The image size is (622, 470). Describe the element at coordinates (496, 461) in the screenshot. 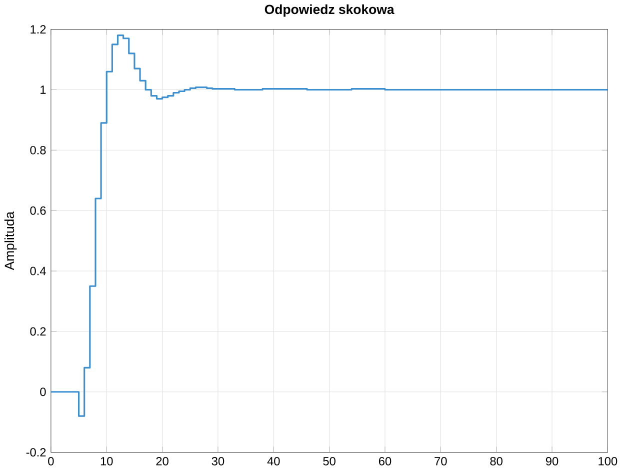

I see `x-tick-label: 80` at that location.